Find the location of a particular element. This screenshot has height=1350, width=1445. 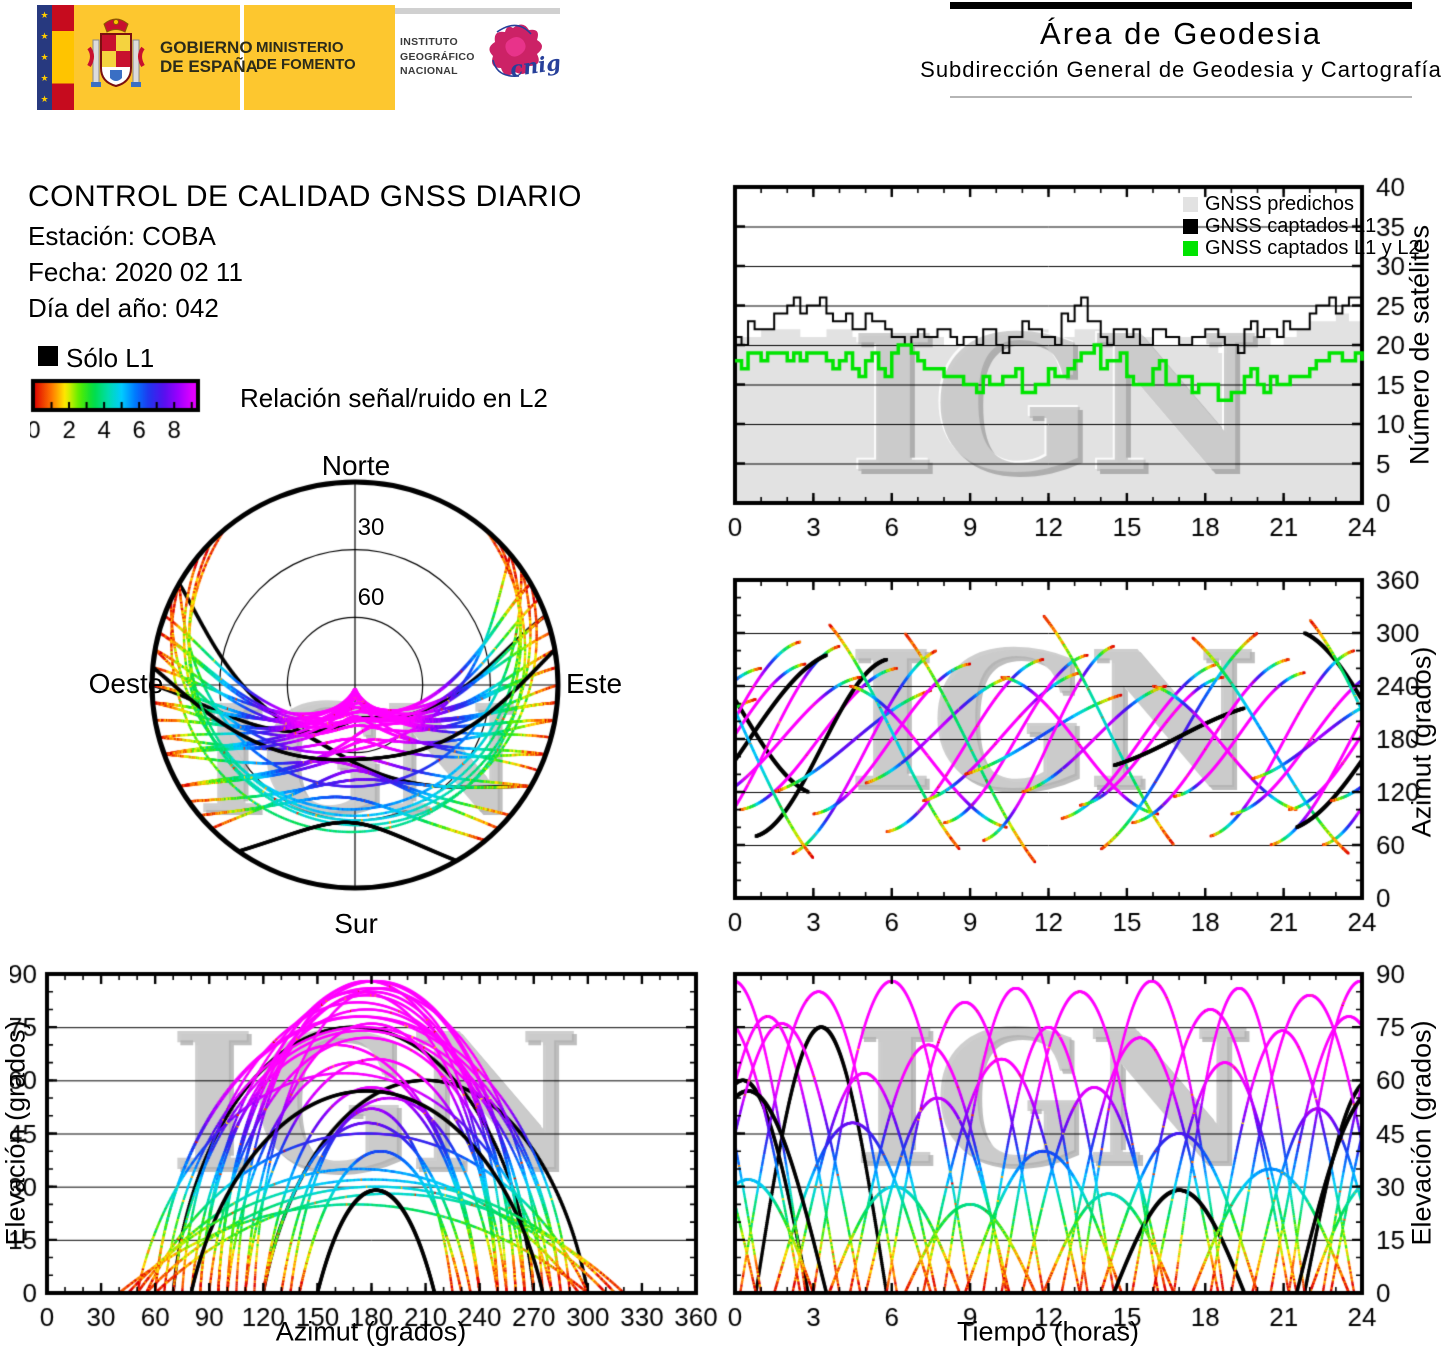

report-doy: Día del año: 042 is located at coordinates (123, 308).